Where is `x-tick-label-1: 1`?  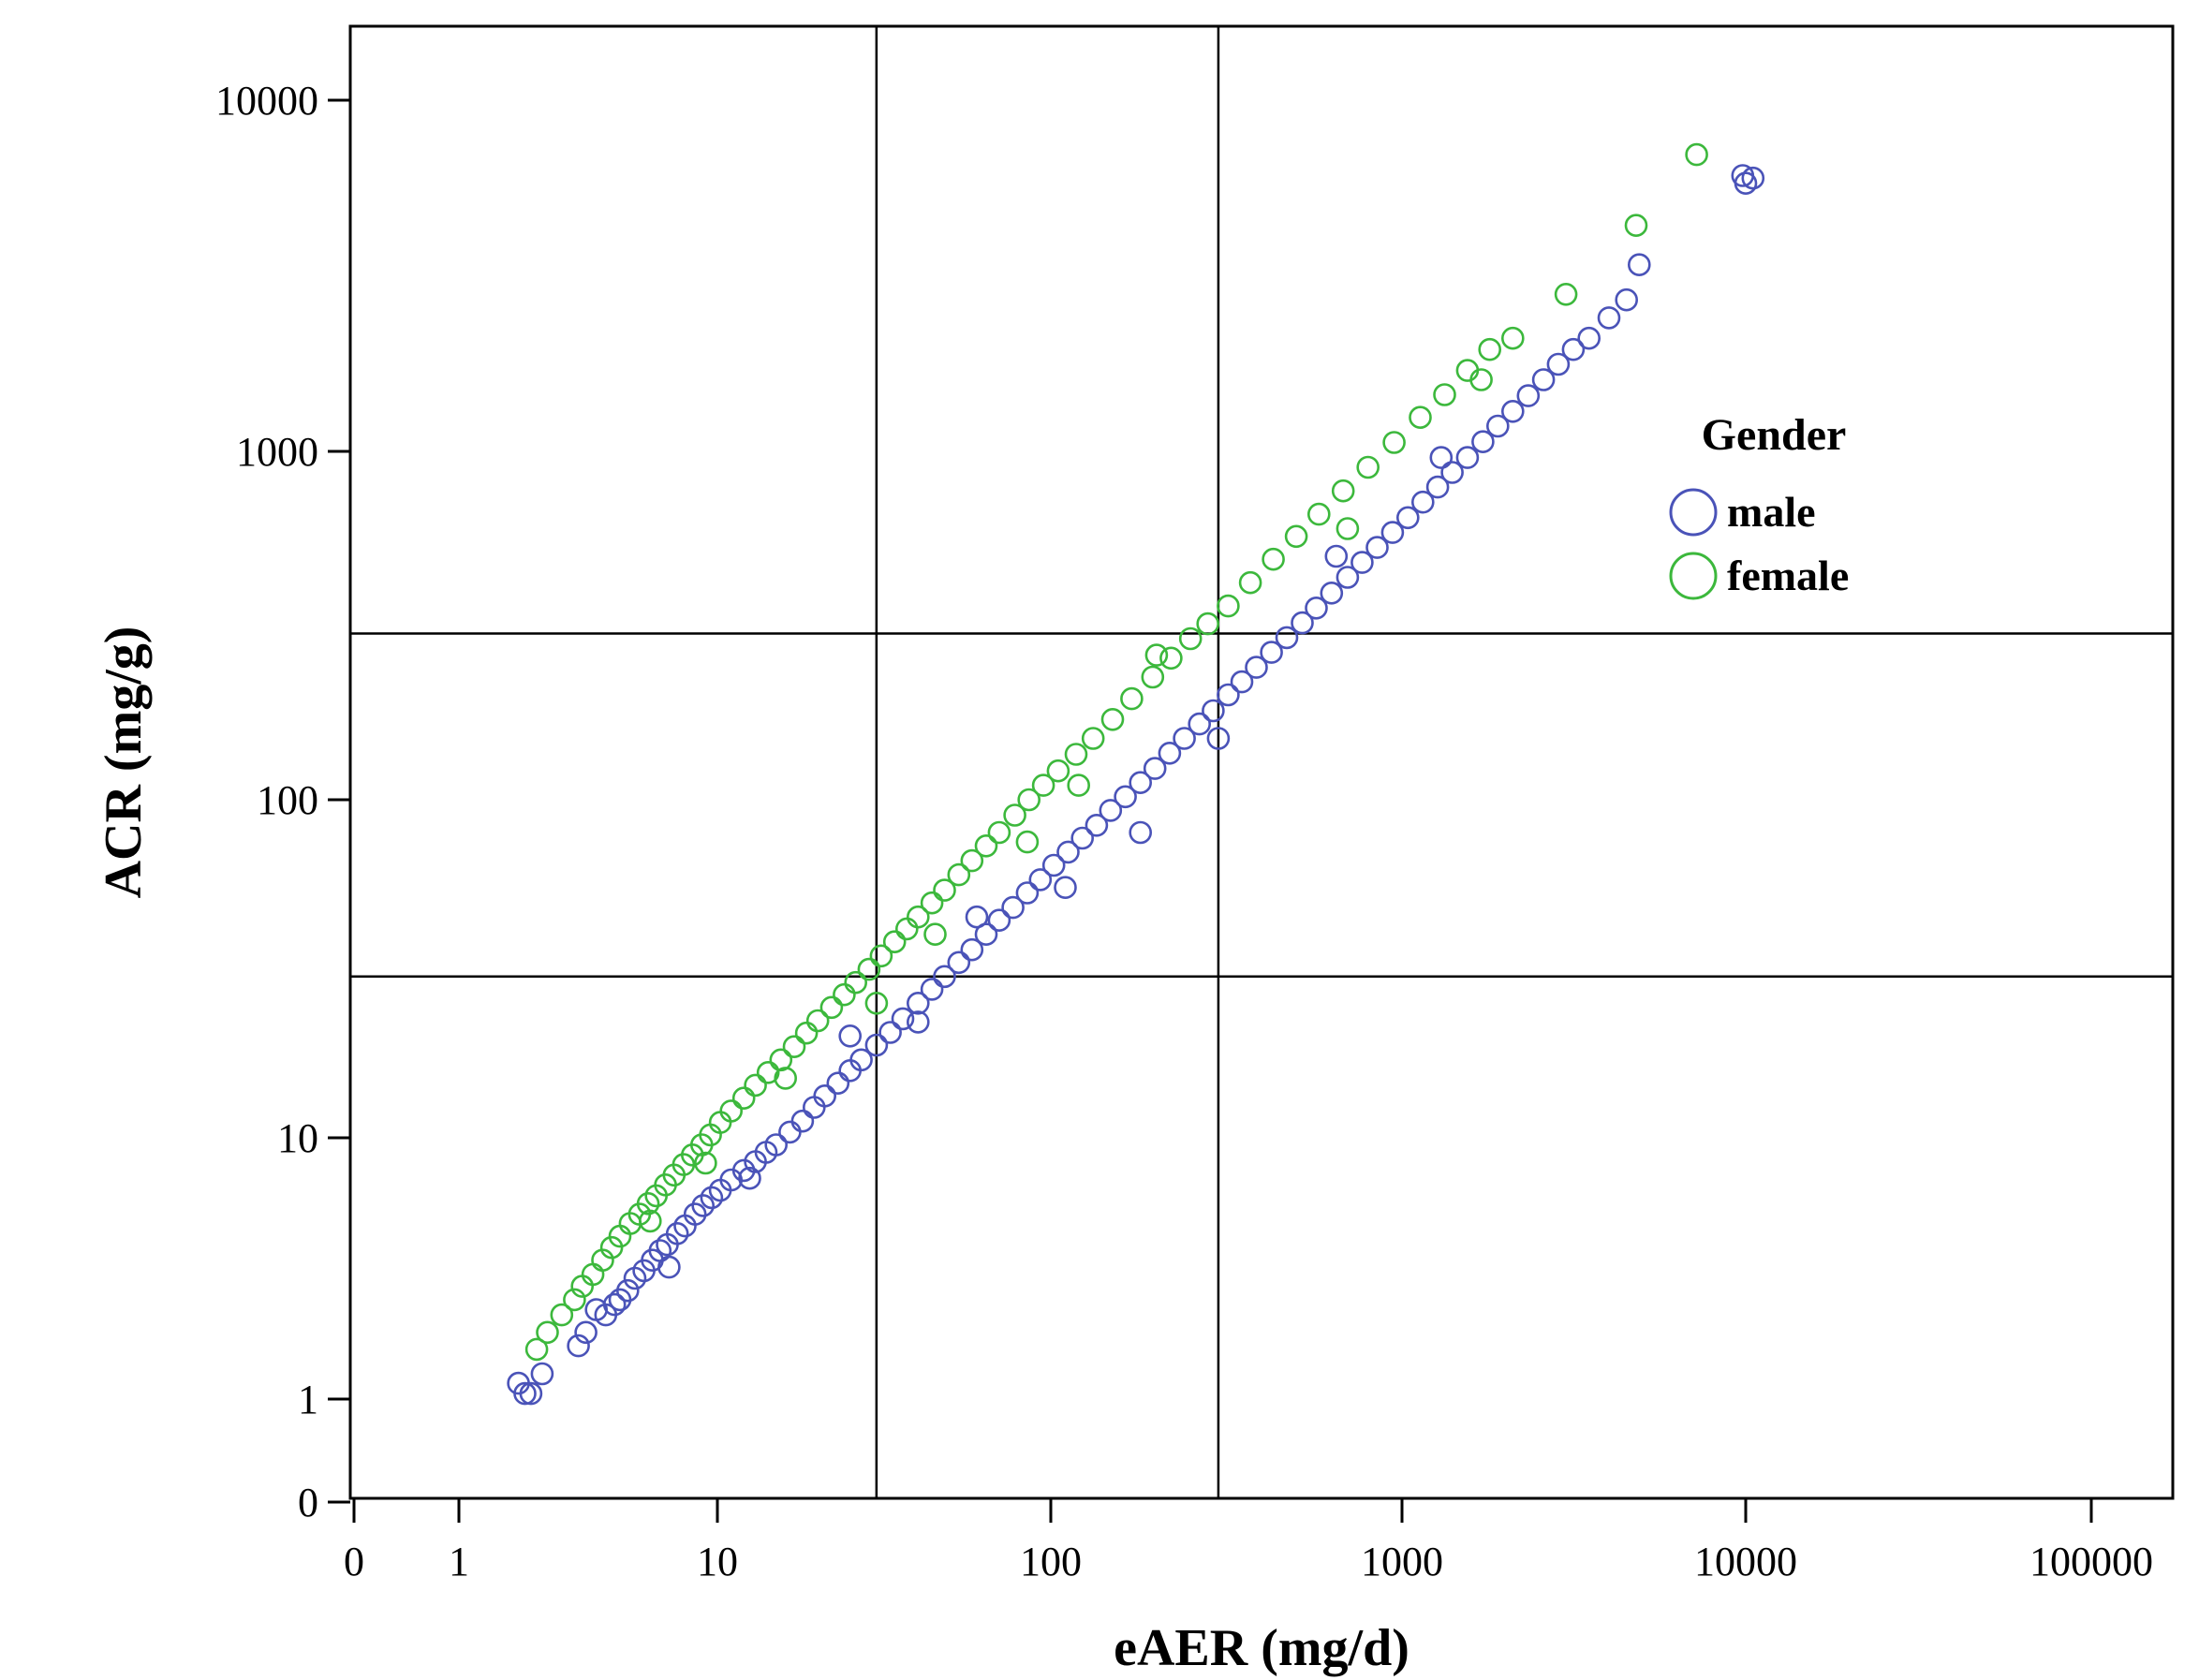
x-tick-label-1: 1 is located at coordinates (459, 1561).